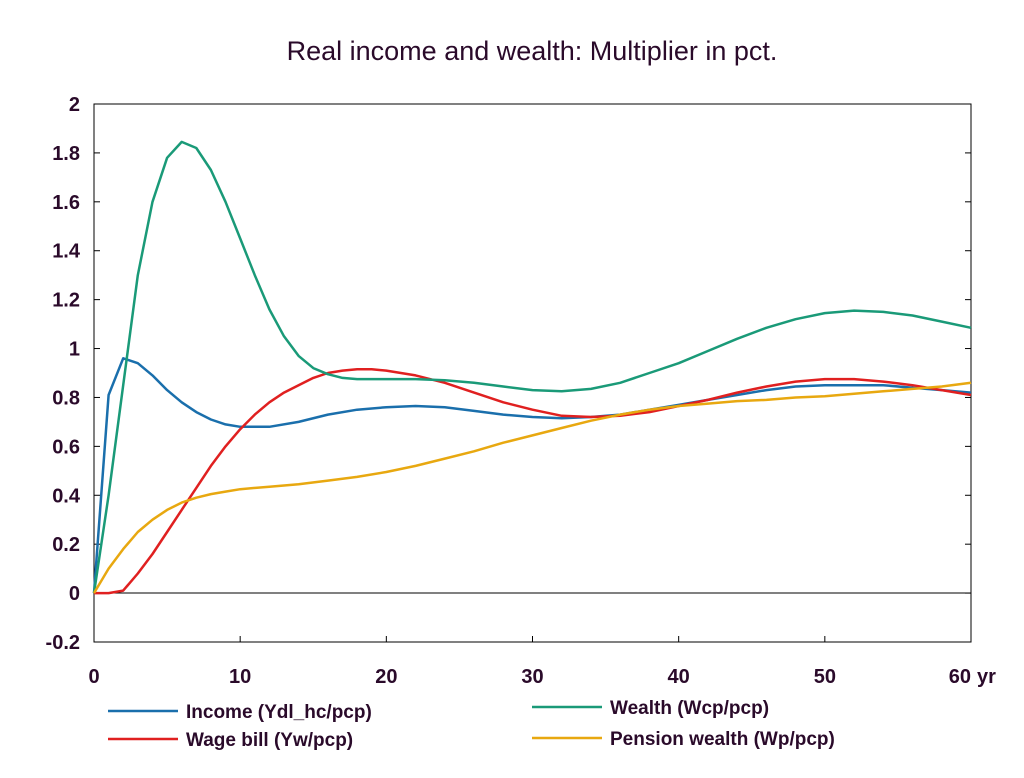  What do you see at coordinates (66, 545) in the screenshot?
I see `y-tick-label: 0.2` at bounding box center [66, 545].